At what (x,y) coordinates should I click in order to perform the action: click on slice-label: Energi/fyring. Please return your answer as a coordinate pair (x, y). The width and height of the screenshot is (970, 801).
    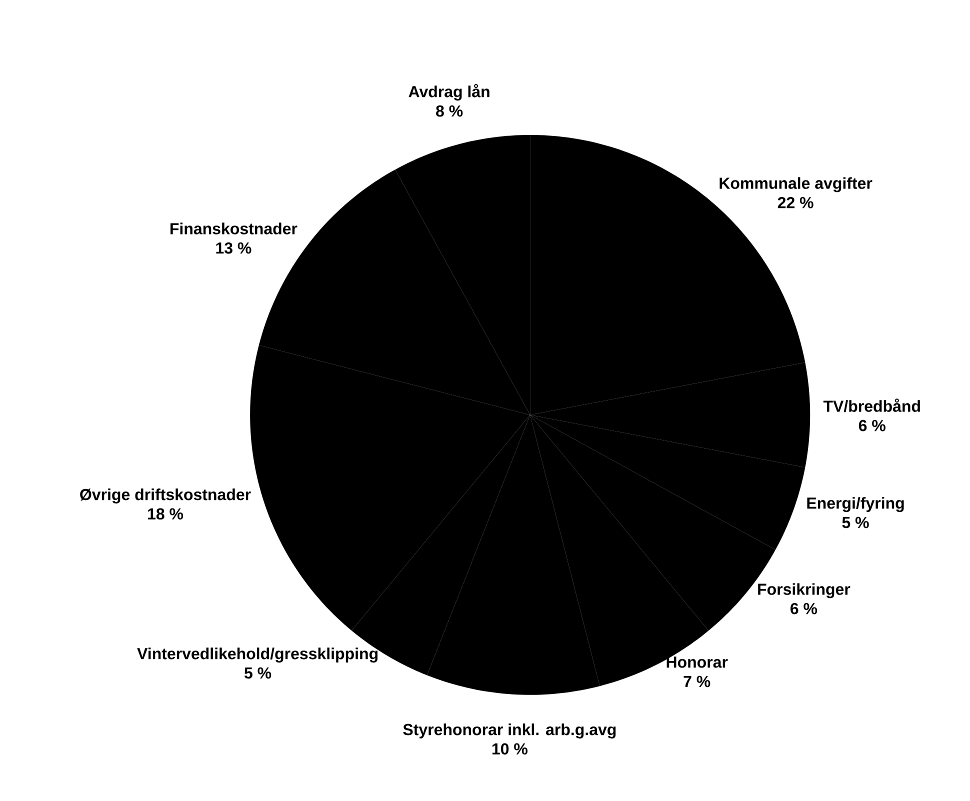
    Looking at the image, I should click on (855, 504).